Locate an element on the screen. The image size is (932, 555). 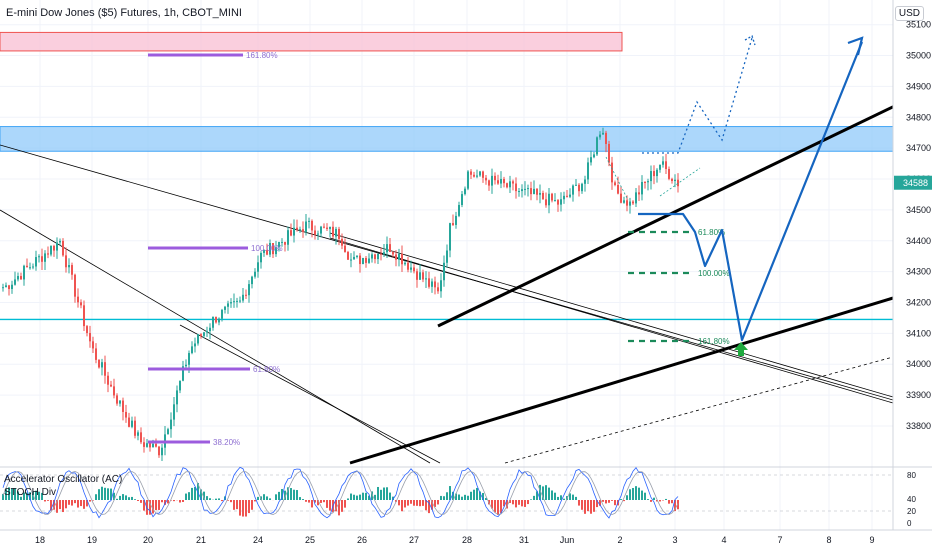
indicator-label-stoch: STOCH Div is located at coordinates (30, 492).